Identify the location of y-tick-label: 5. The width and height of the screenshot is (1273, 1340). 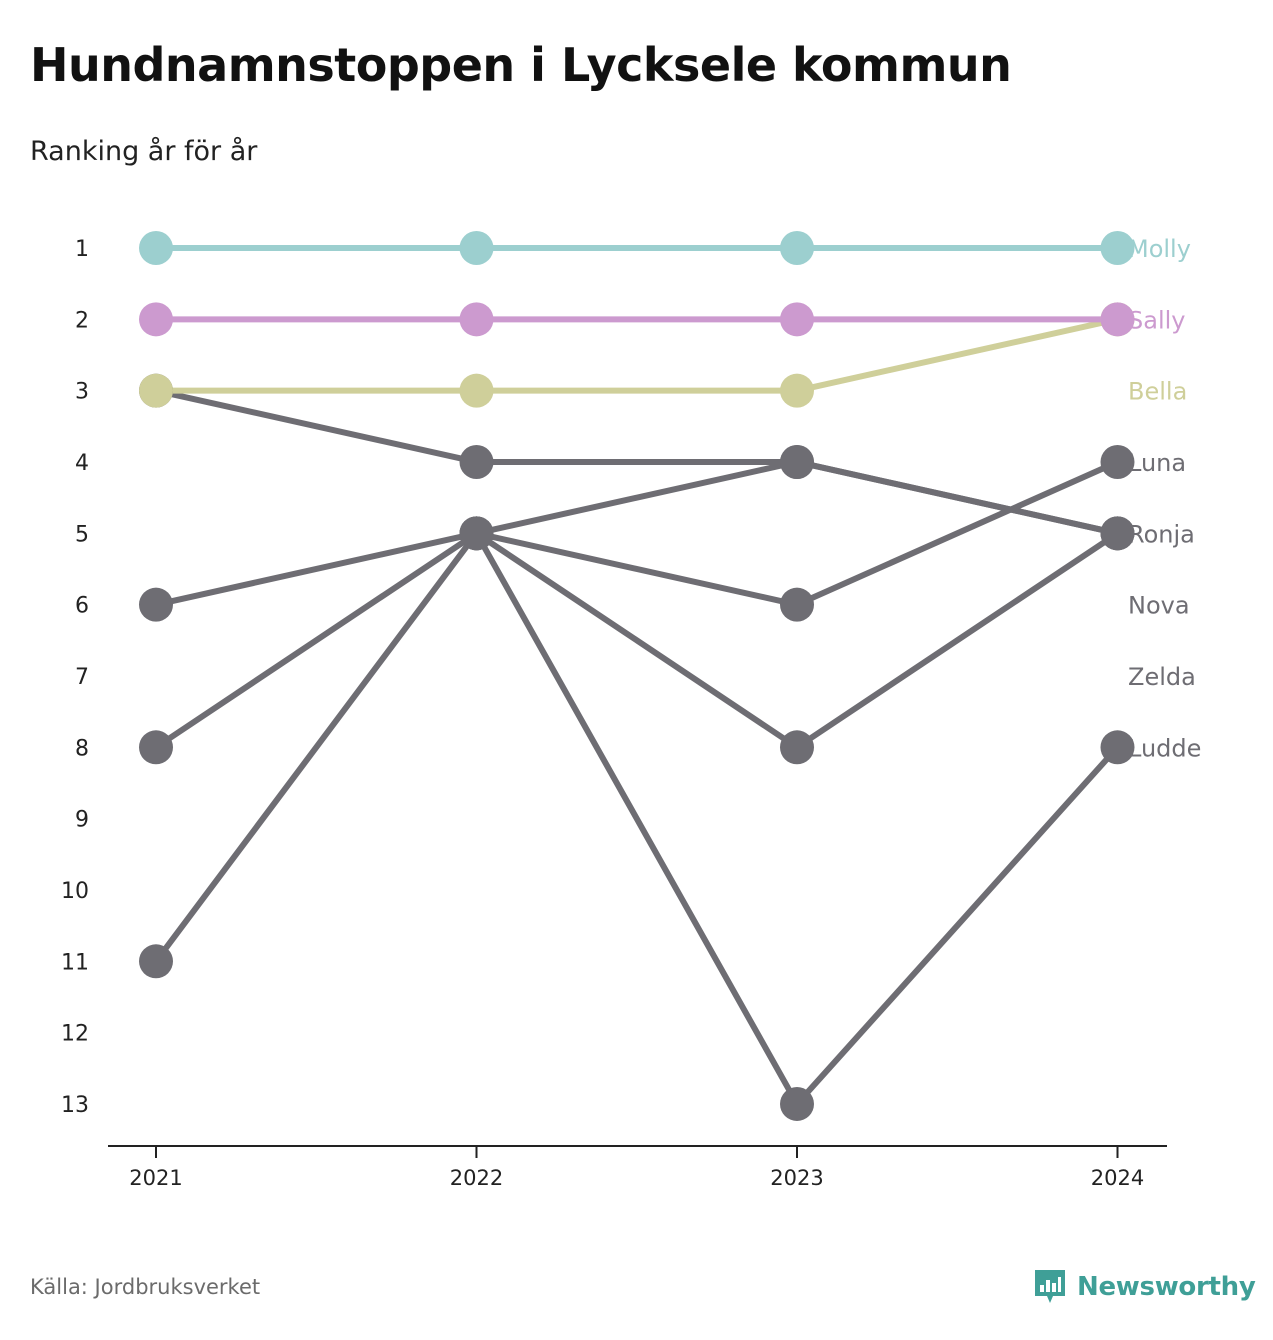
(82, 534).